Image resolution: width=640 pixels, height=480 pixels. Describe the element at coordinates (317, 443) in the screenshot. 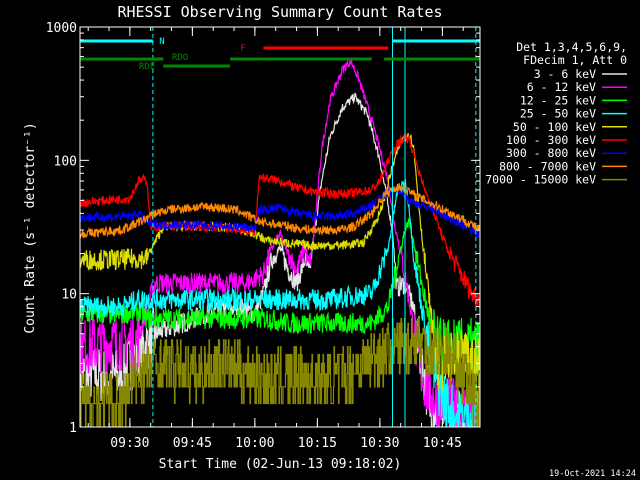

I see `x-tick-label: 10:15` at that location.